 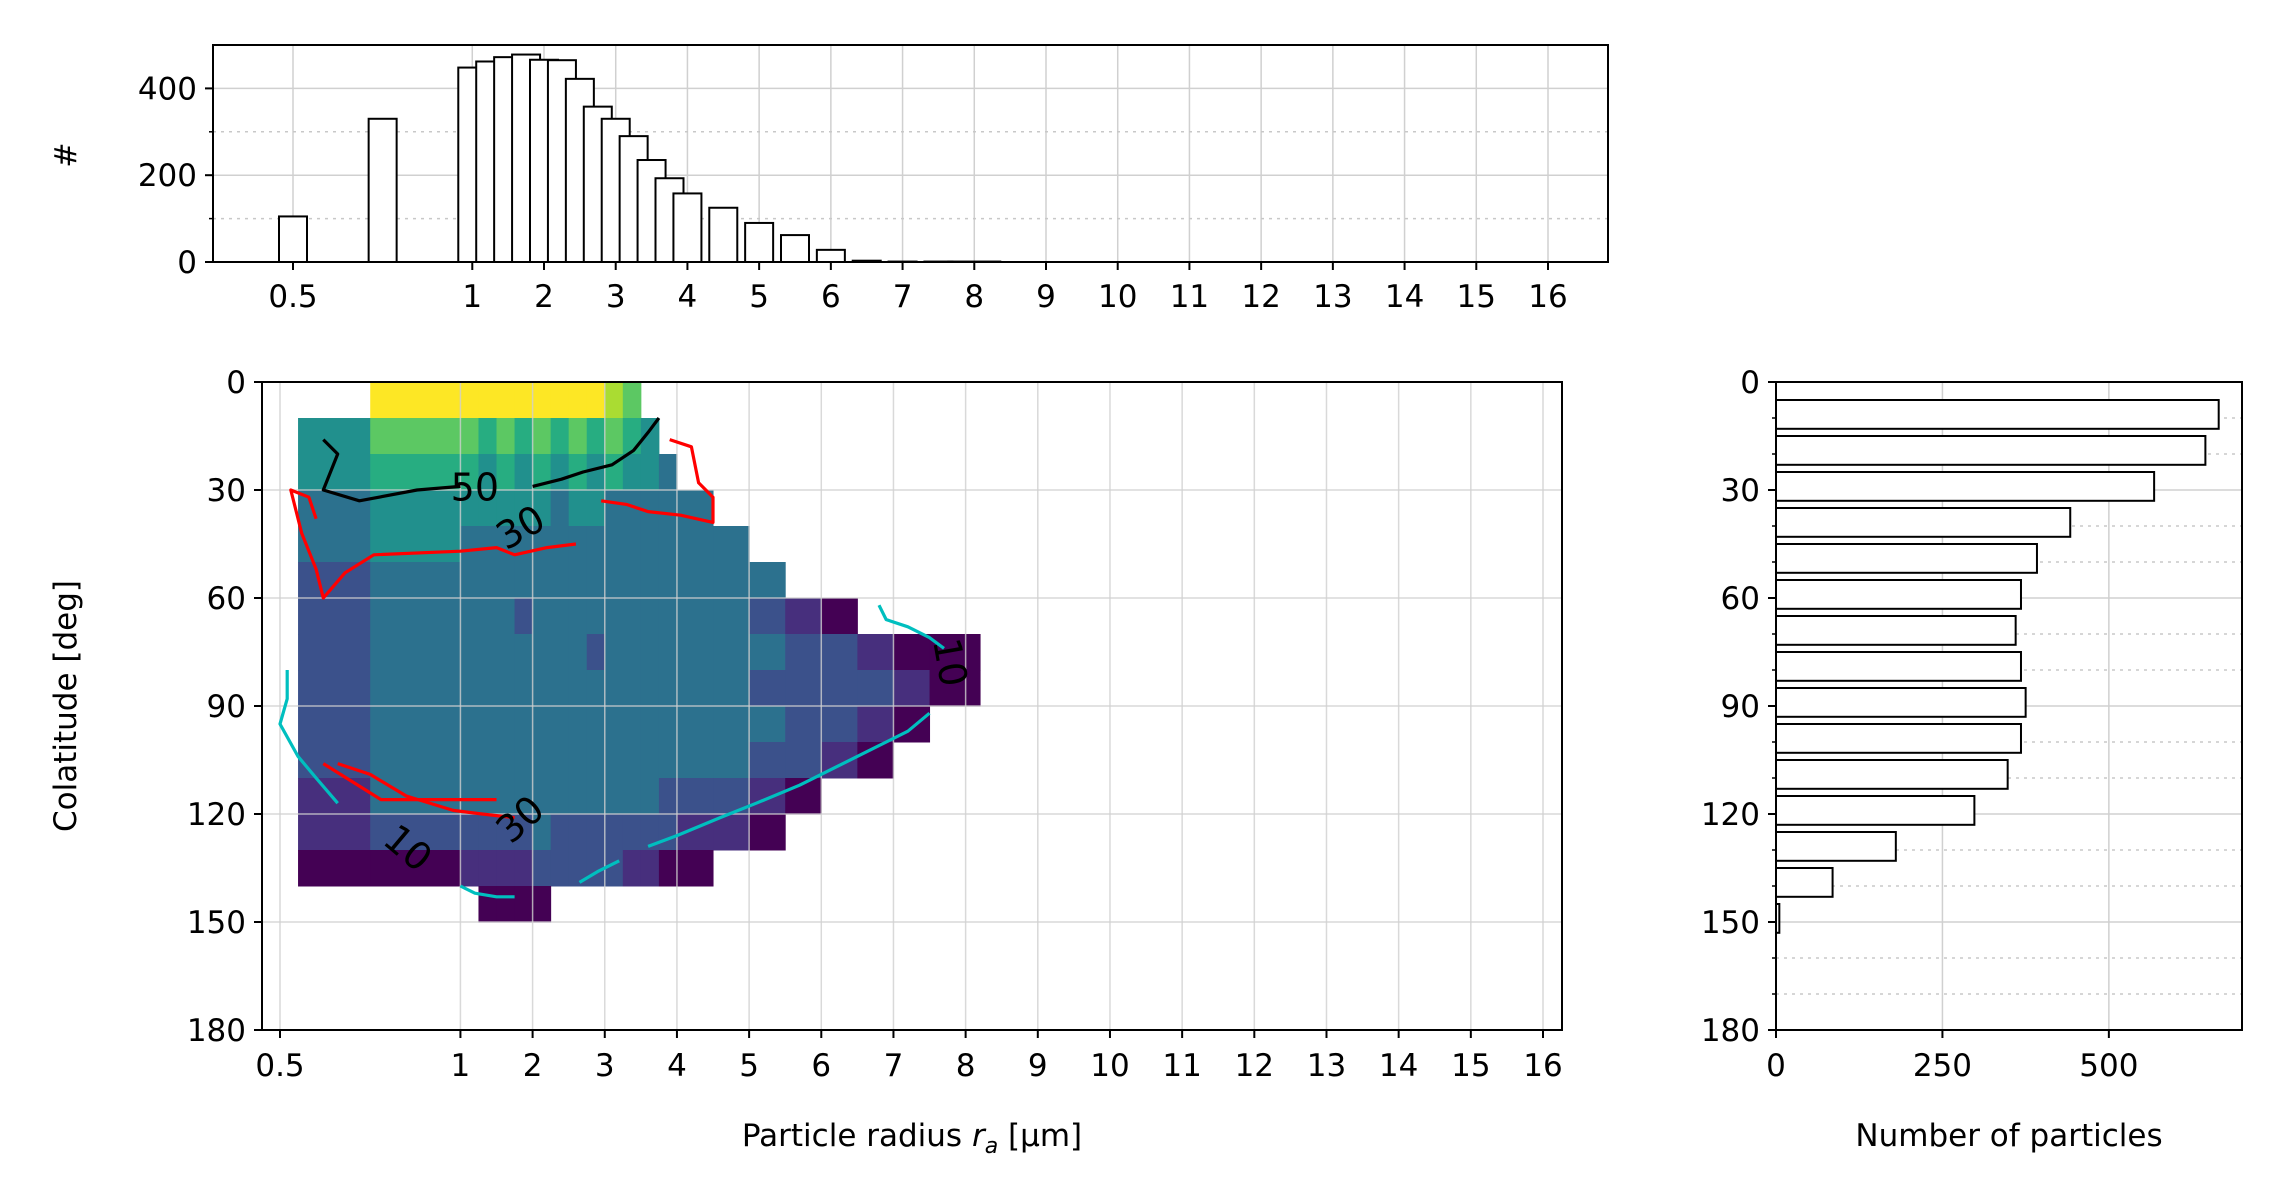 I want to click on heatmap-cells, so click(x=639, y=652).